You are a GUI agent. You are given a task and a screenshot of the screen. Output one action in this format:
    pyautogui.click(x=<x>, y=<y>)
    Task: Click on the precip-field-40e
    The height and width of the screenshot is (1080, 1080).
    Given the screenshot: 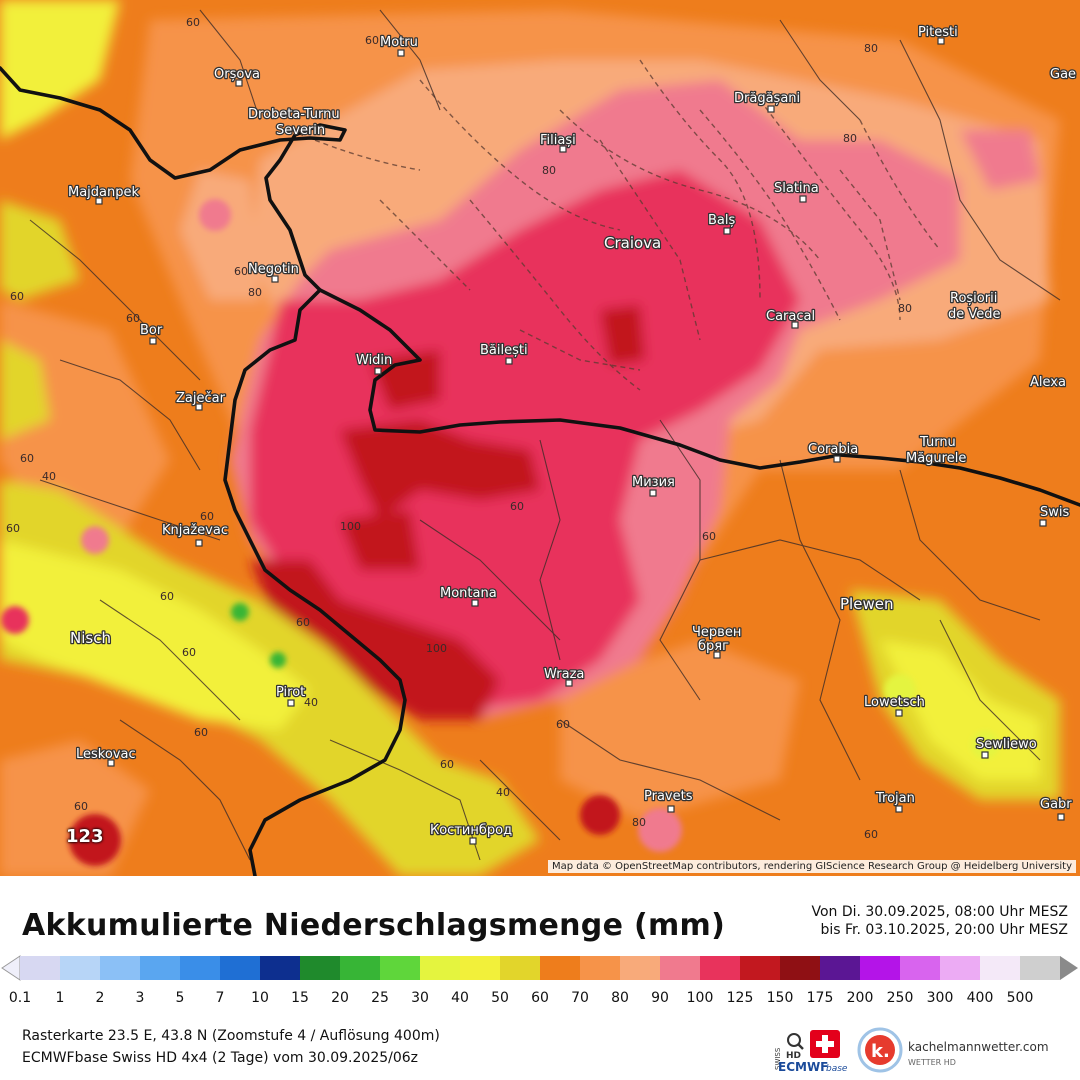 What is the action you would take?
    pyautogui.click(x=25, y=390)
    